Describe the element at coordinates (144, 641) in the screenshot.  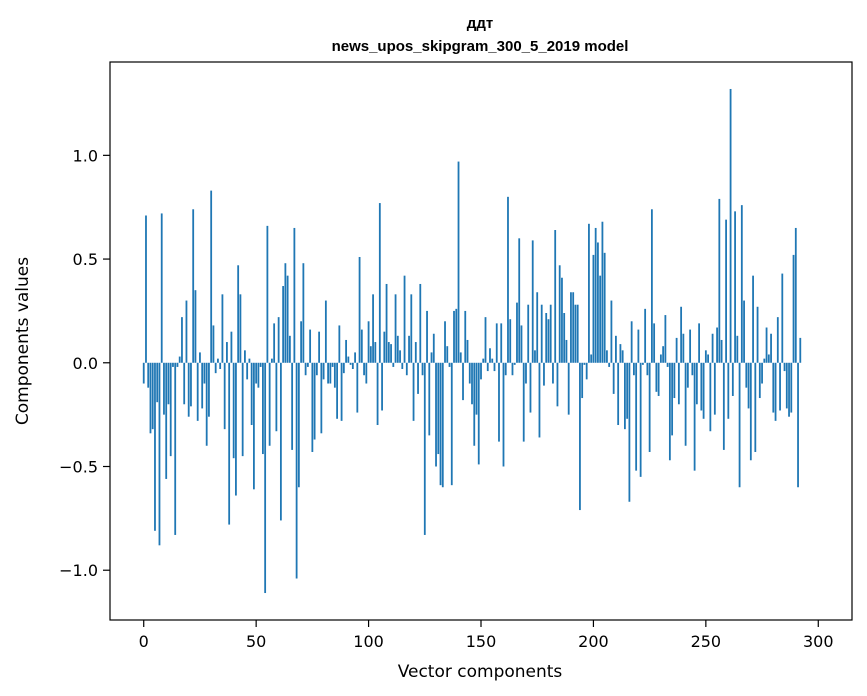
I see `x-tick-label: 0` at that location.